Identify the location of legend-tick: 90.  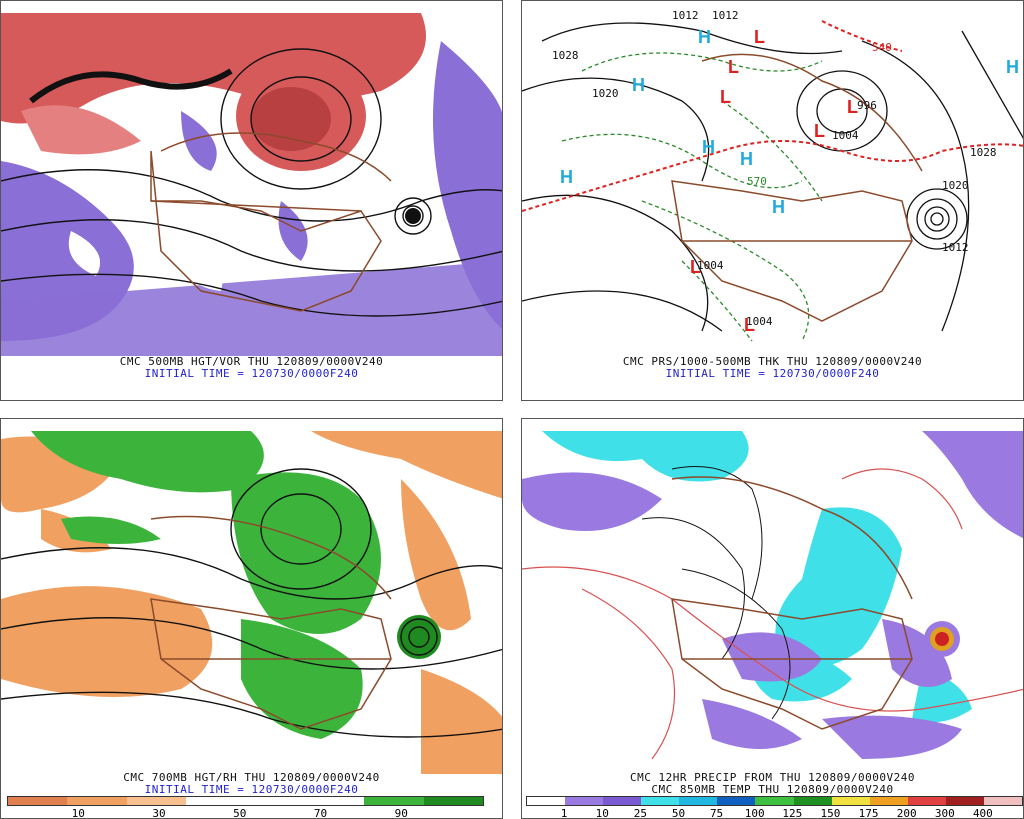
(401, 813).